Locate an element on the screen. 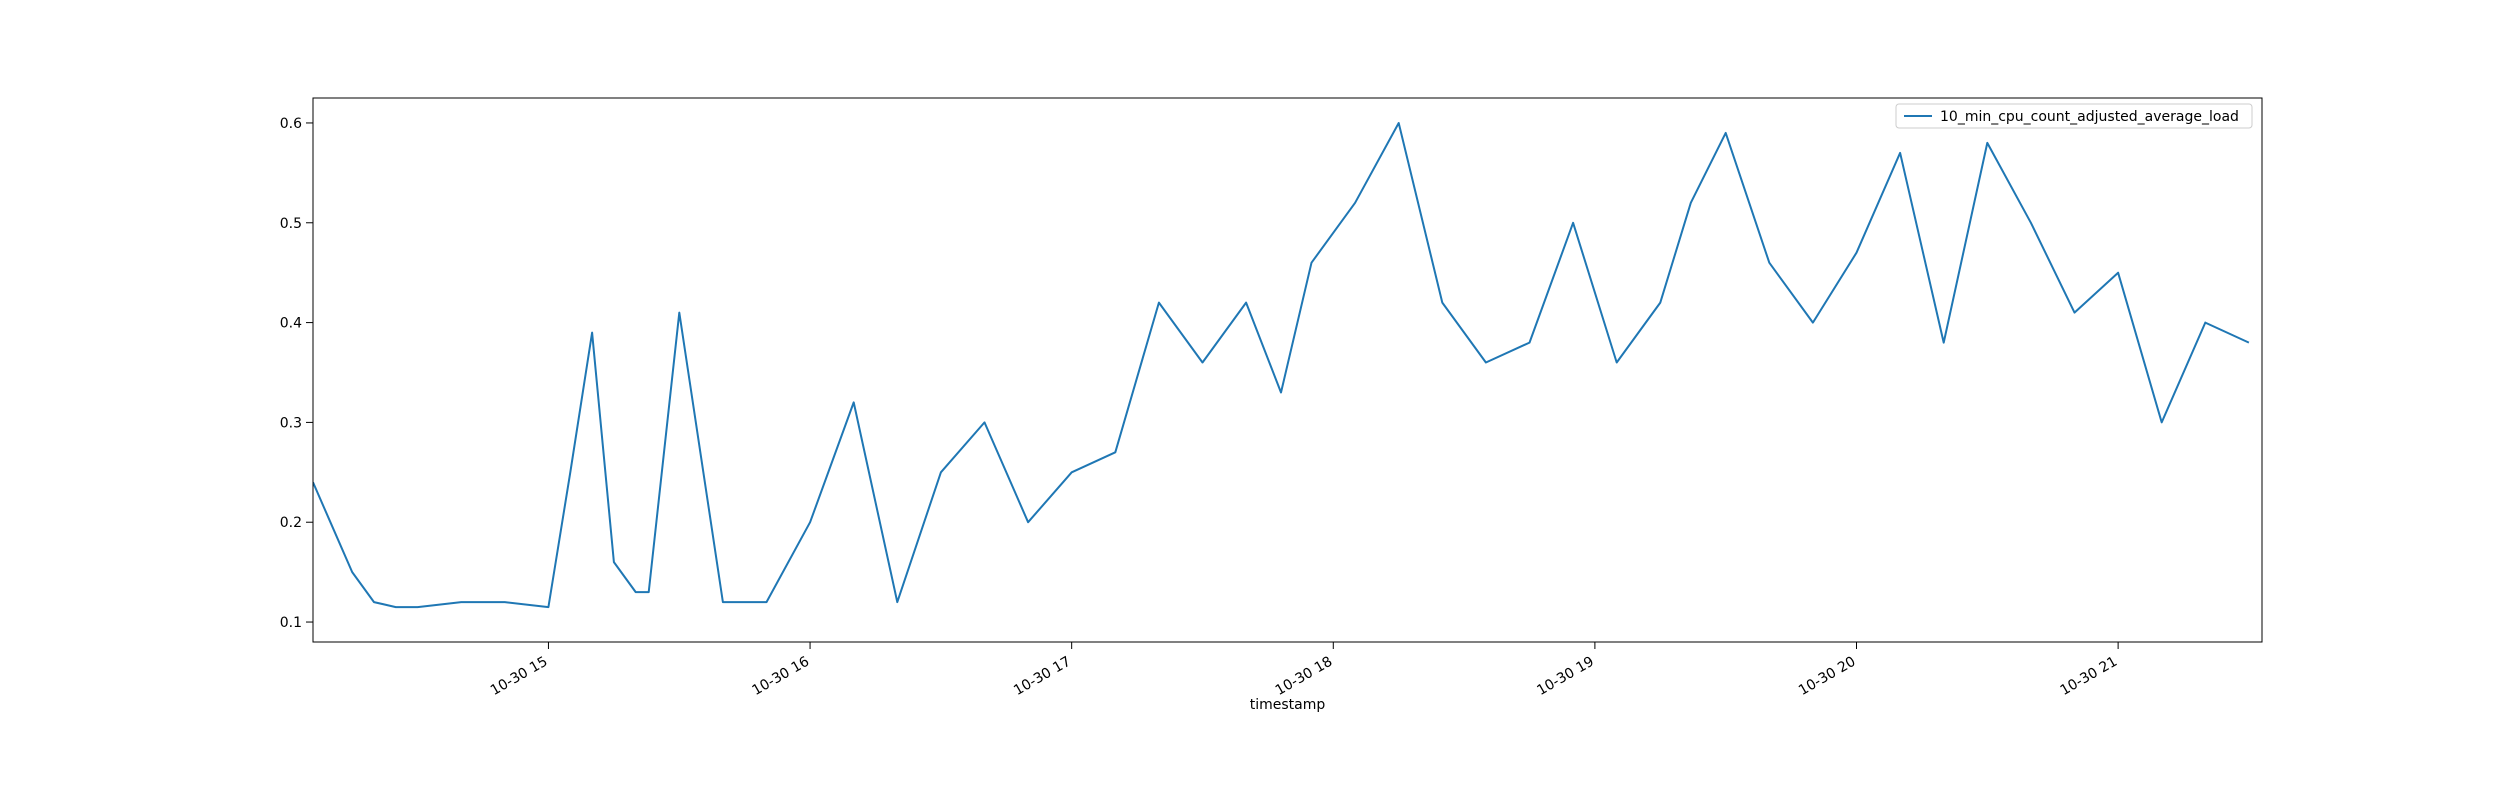  y-tick-label: 0.4 is located at coordinates (291, 324).